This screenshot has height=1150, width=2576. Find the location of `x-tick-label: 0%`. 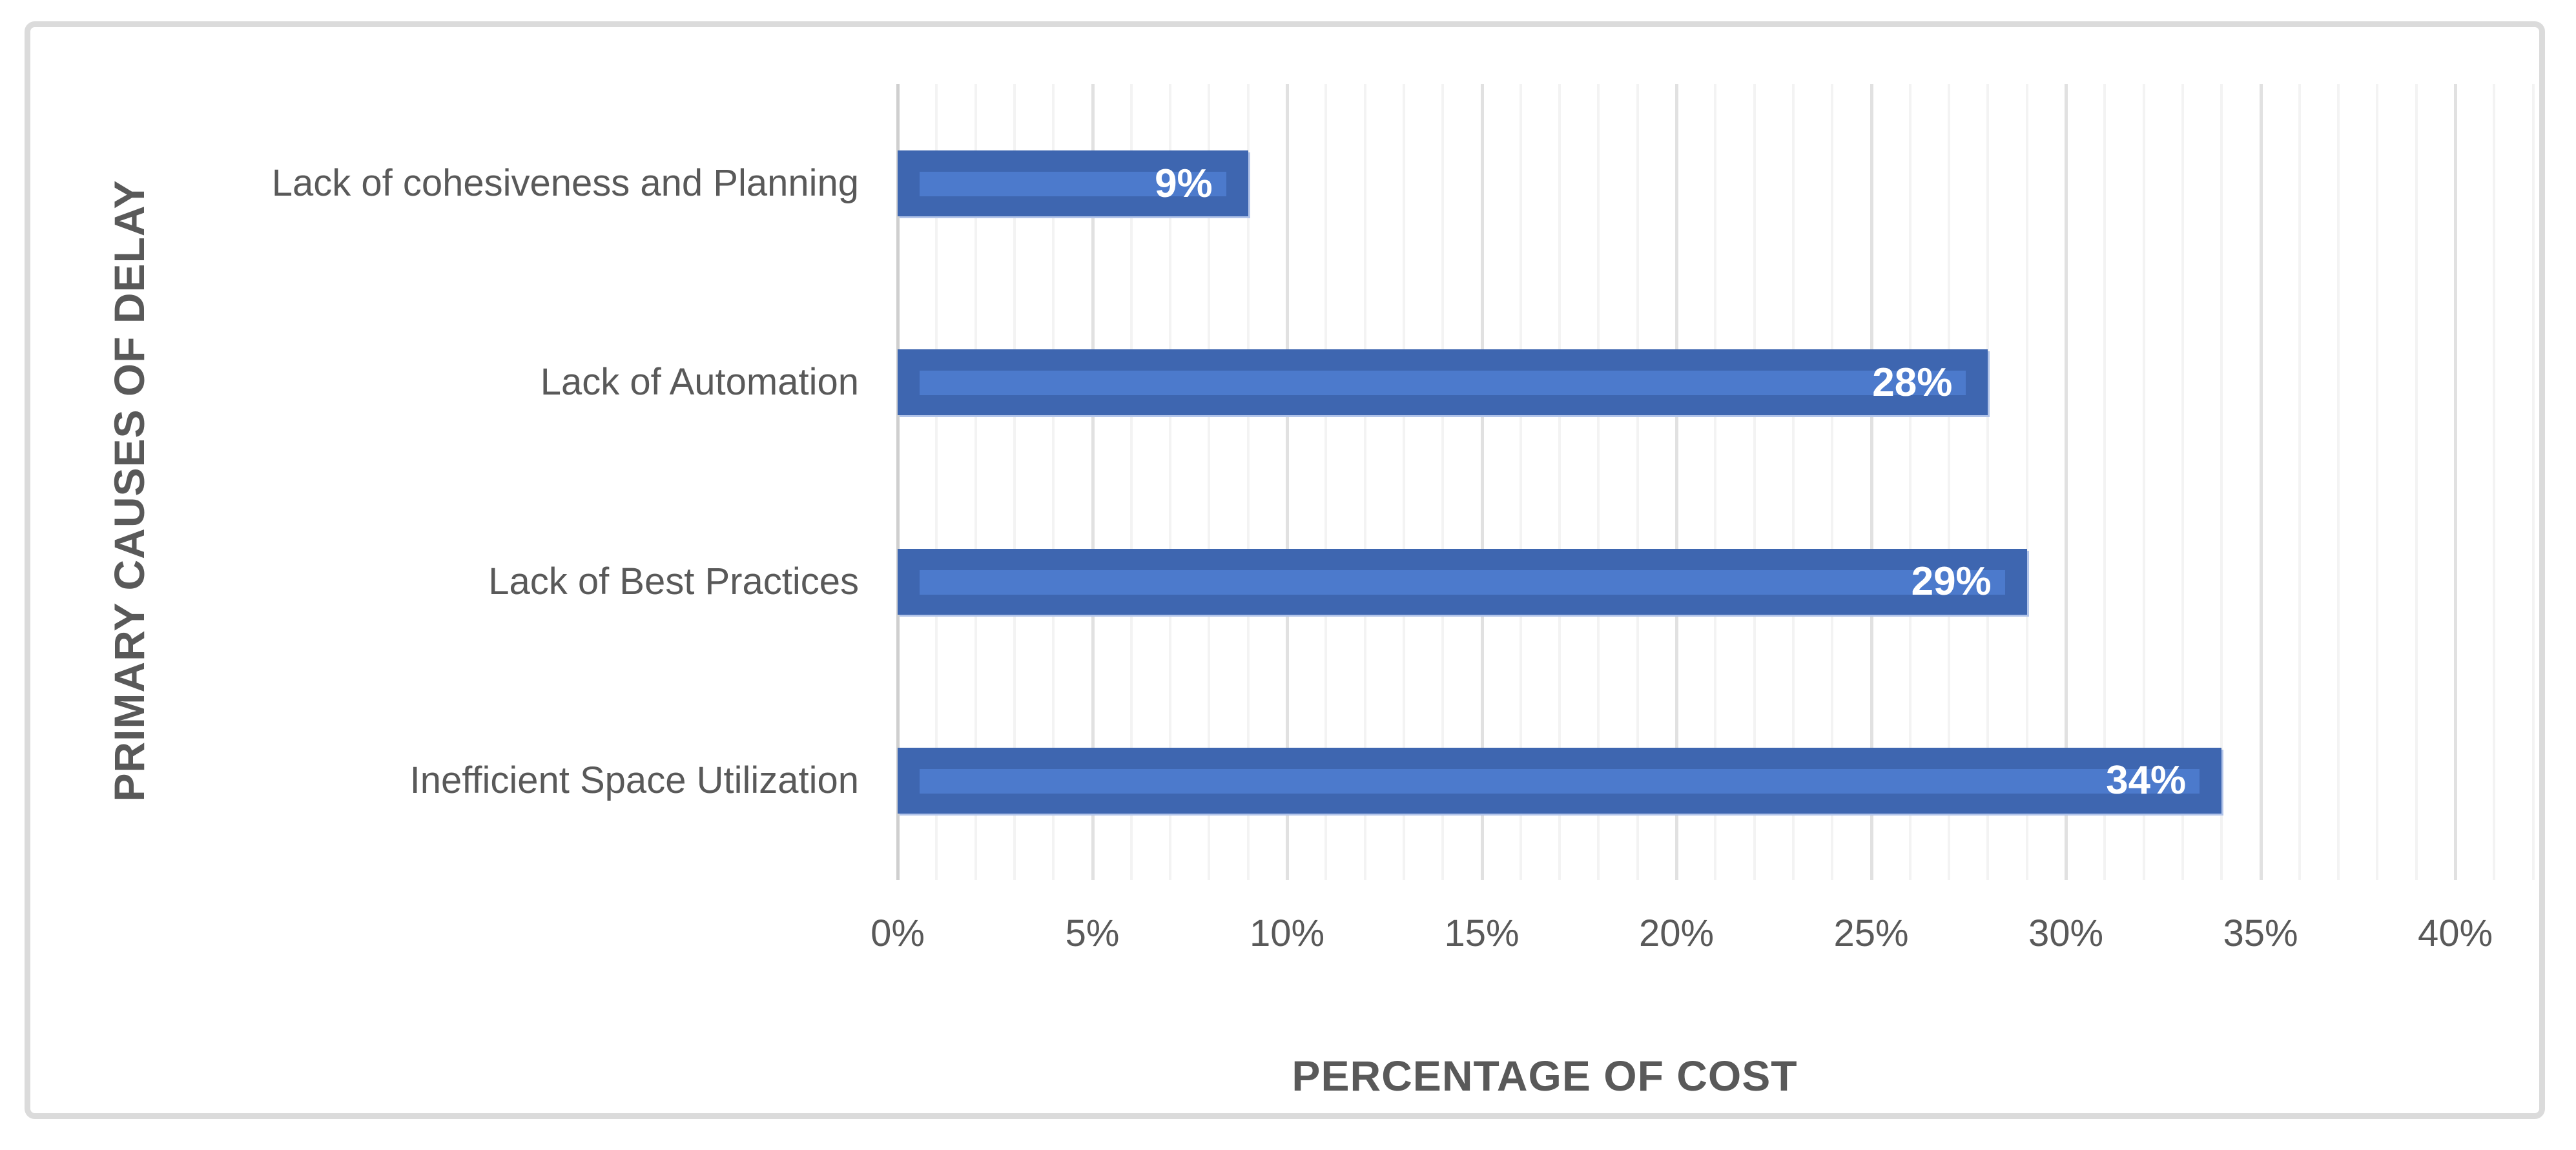

x-tick-label: 0% is located at coordinates (898, 933).